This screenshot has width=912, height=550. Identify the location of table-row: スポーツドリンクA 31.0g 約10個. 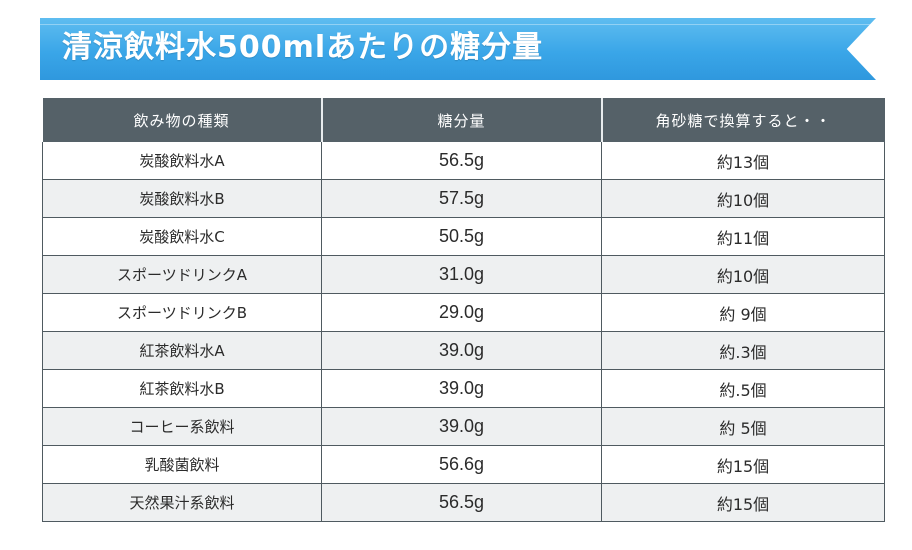
(463, 274).